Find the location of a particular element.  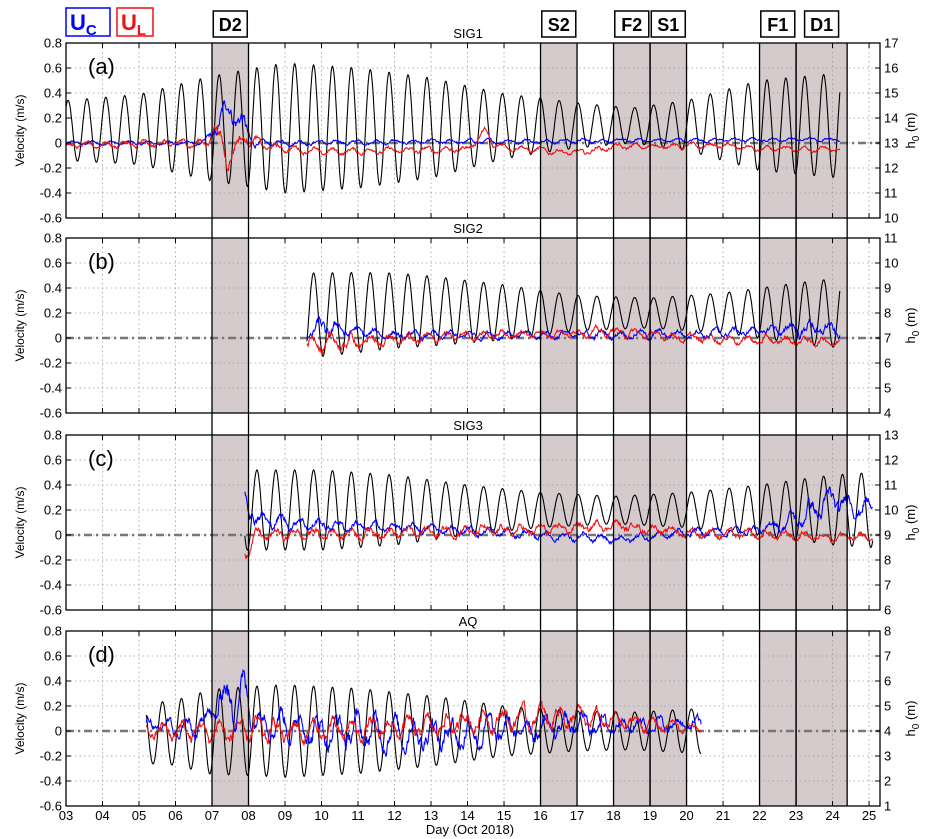

panel-letter-2: (c) is located at coordinates (101, 458).